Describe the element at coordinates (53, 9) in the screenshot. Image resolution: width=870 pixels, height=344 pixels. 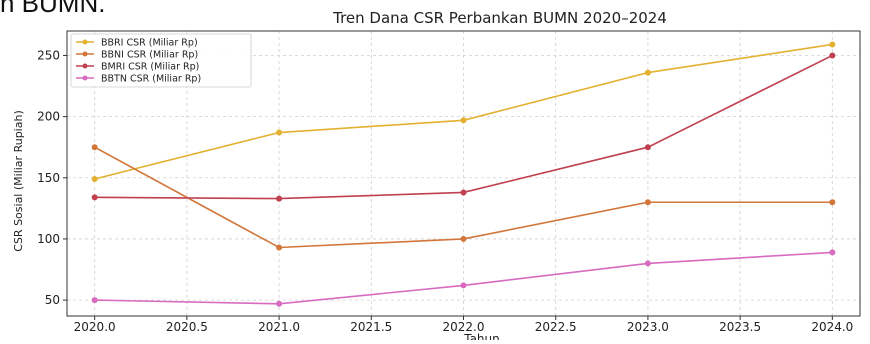
I see `page-text-fragment: n BUMN.` at that location.